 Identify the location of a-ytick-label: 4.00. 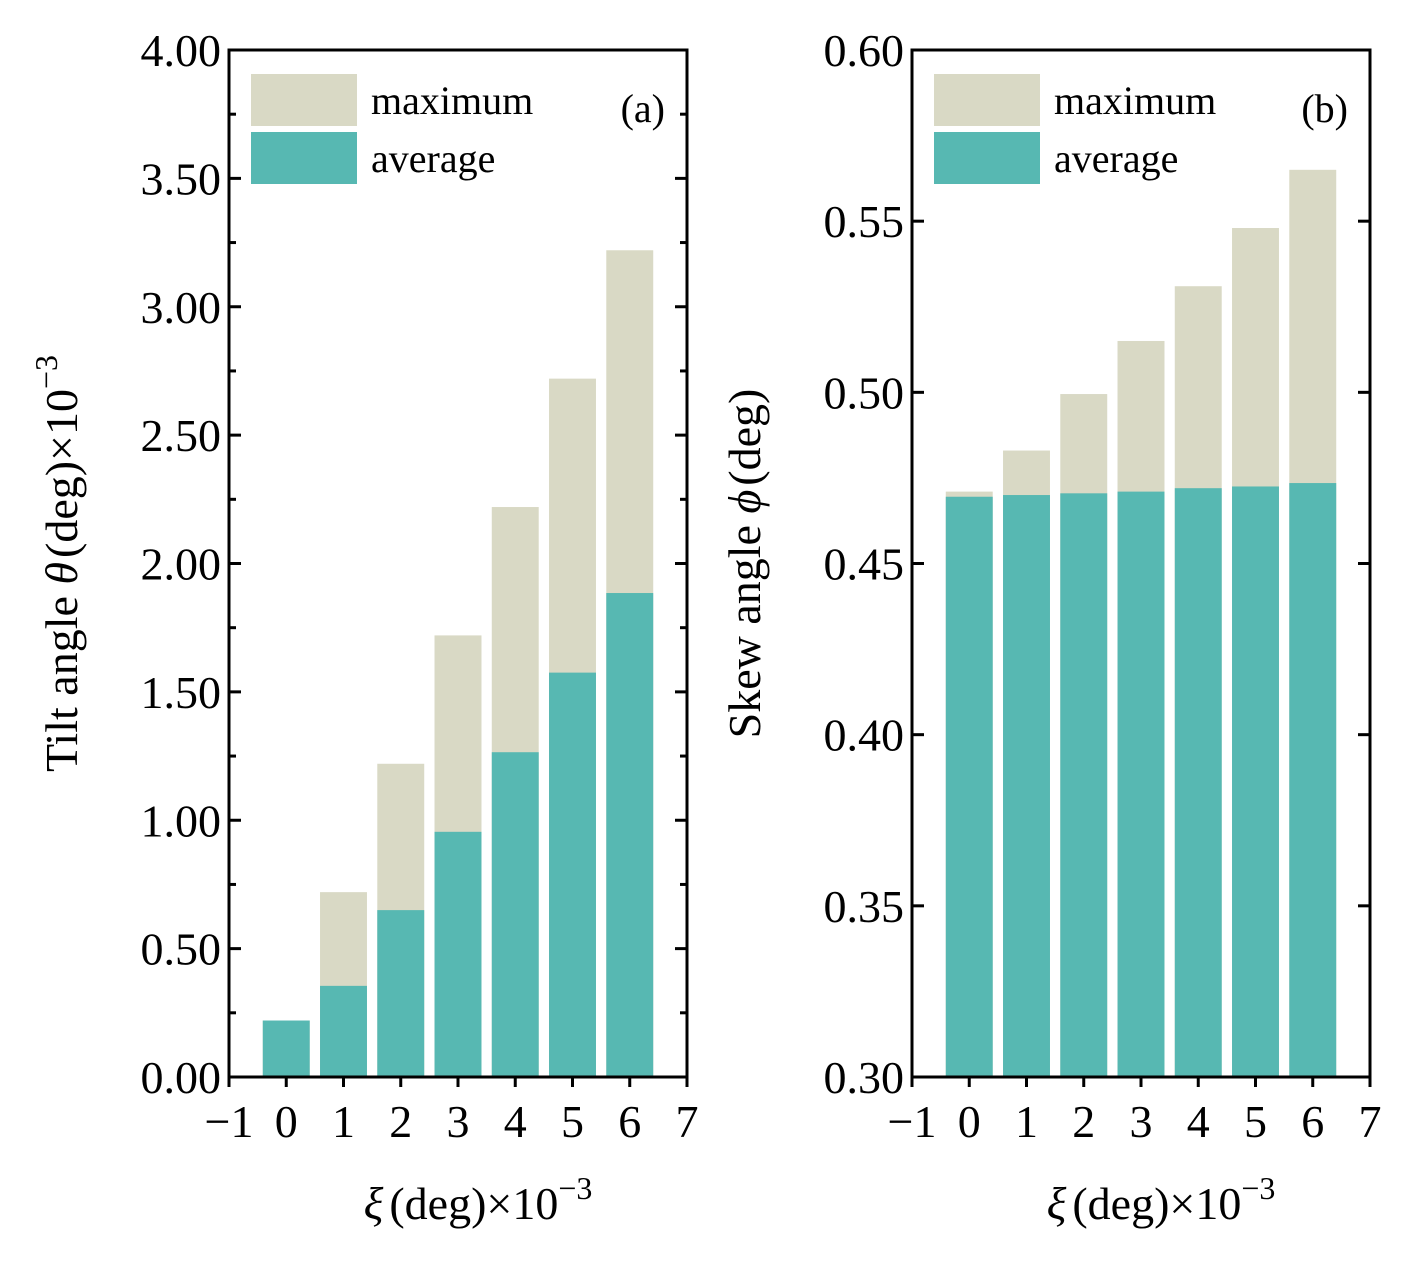
(181, 50).